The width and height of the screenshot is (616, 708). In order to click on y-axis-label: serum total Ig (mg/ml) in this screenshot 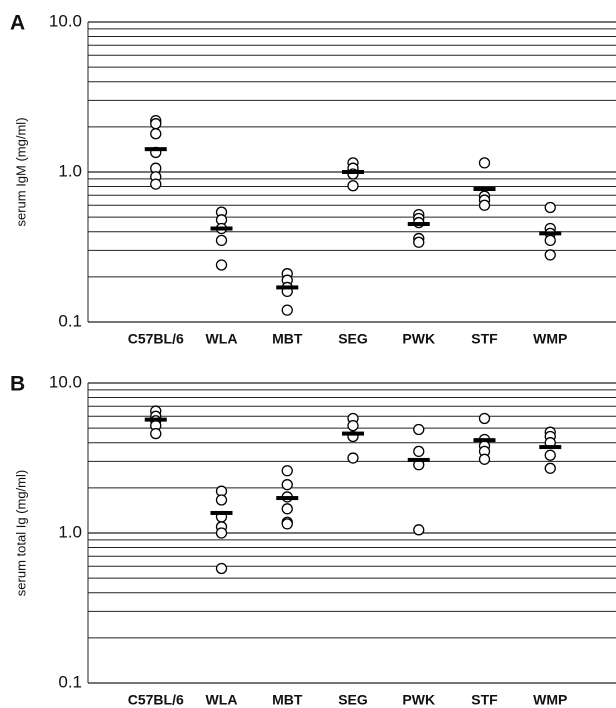, I will do `click(20, 533)`.